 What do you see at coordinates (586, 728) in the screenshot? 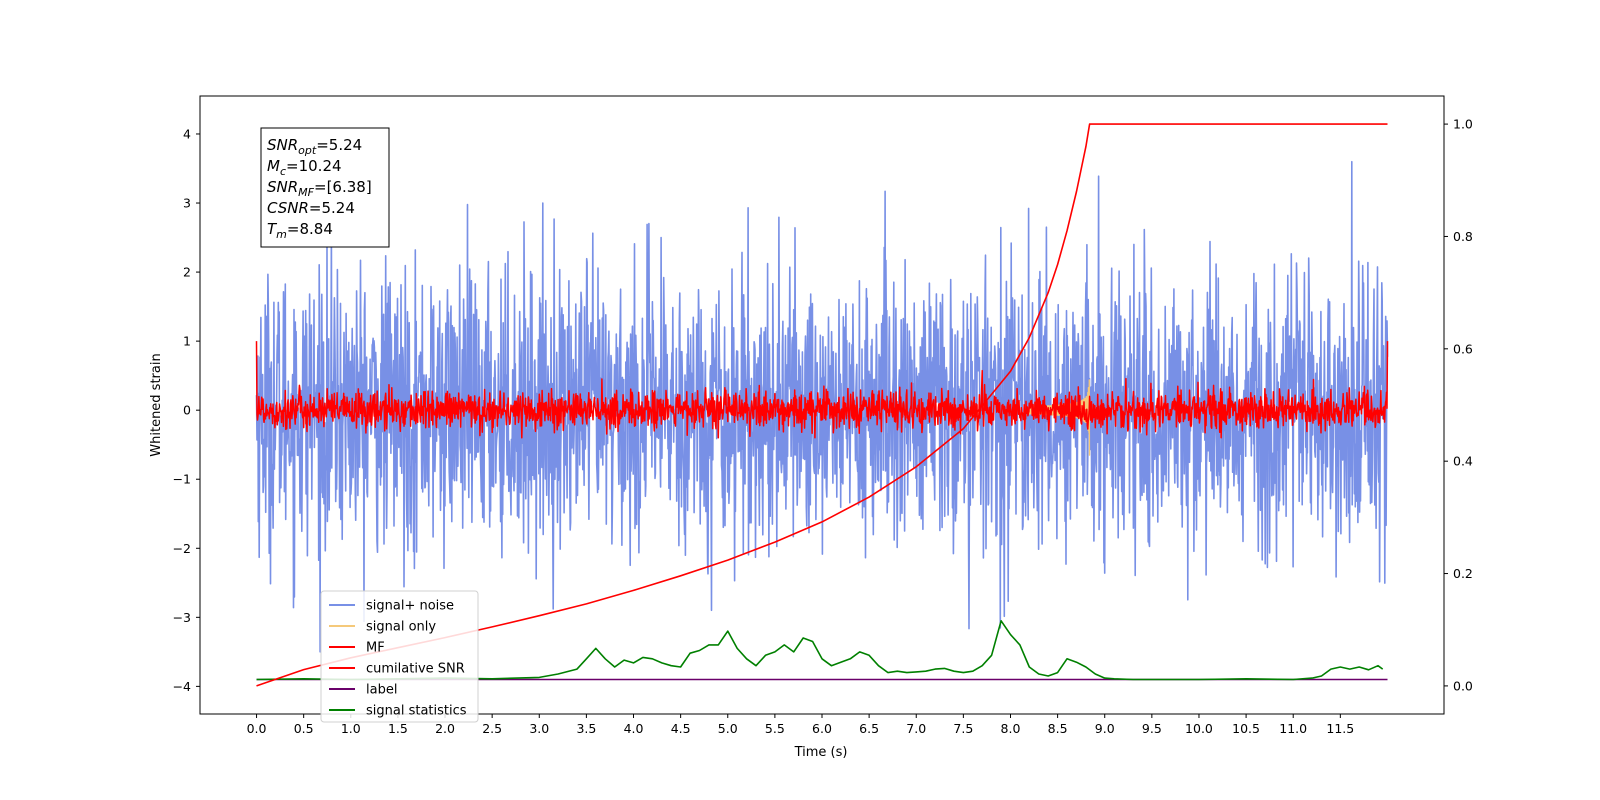
I see `x-tick-label: 3.5` at bounding box center [586, 728].